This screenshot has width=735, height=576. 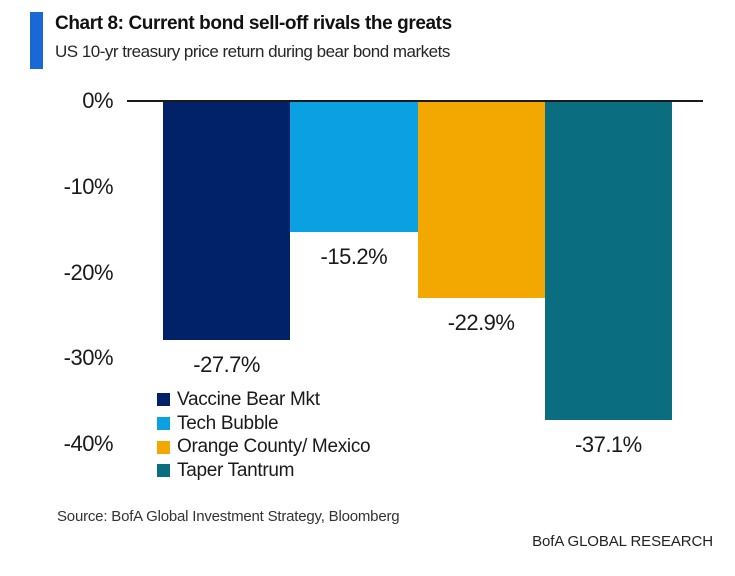 What do you see at coordinates (88, 443) in the screenshot?
I see `y-tick-label: -40%` at bounding box center [88, 443].